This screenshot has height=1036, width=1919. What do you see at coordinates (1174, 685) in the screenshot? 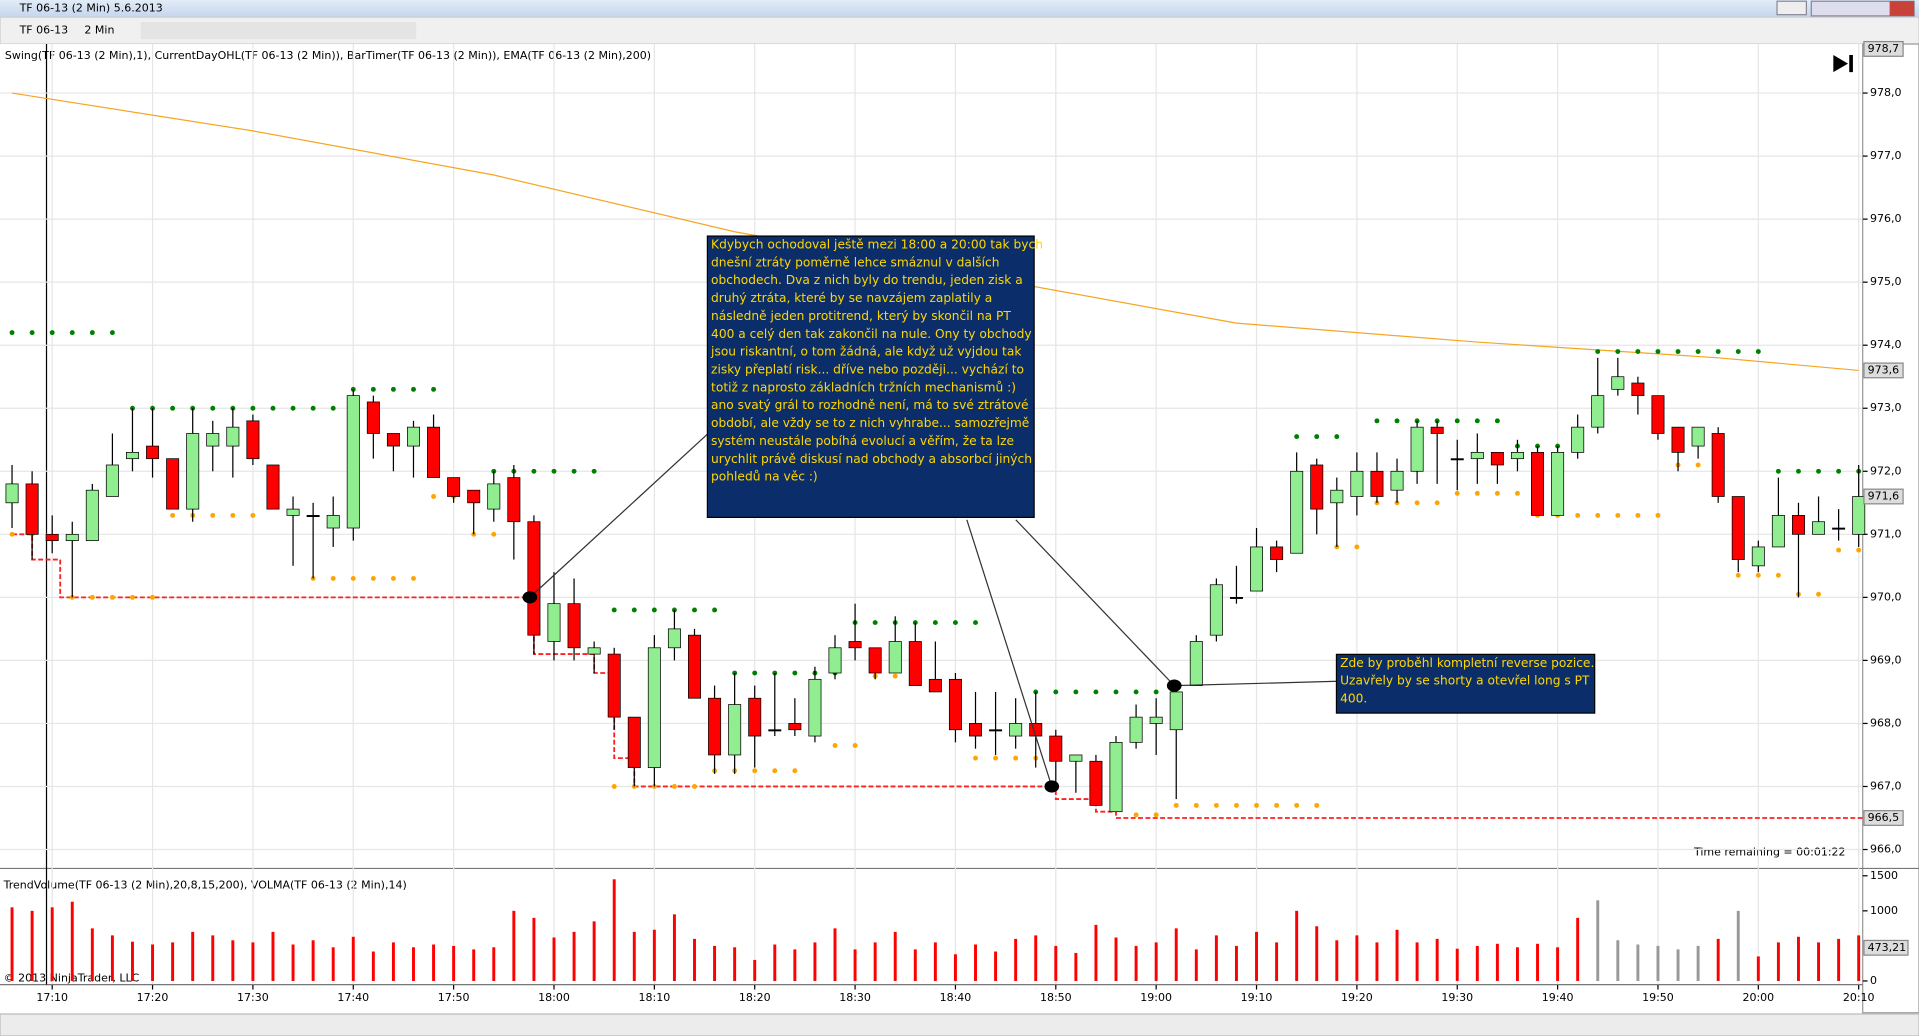
I see `annotation-point` at bounding box center [1174, 685].